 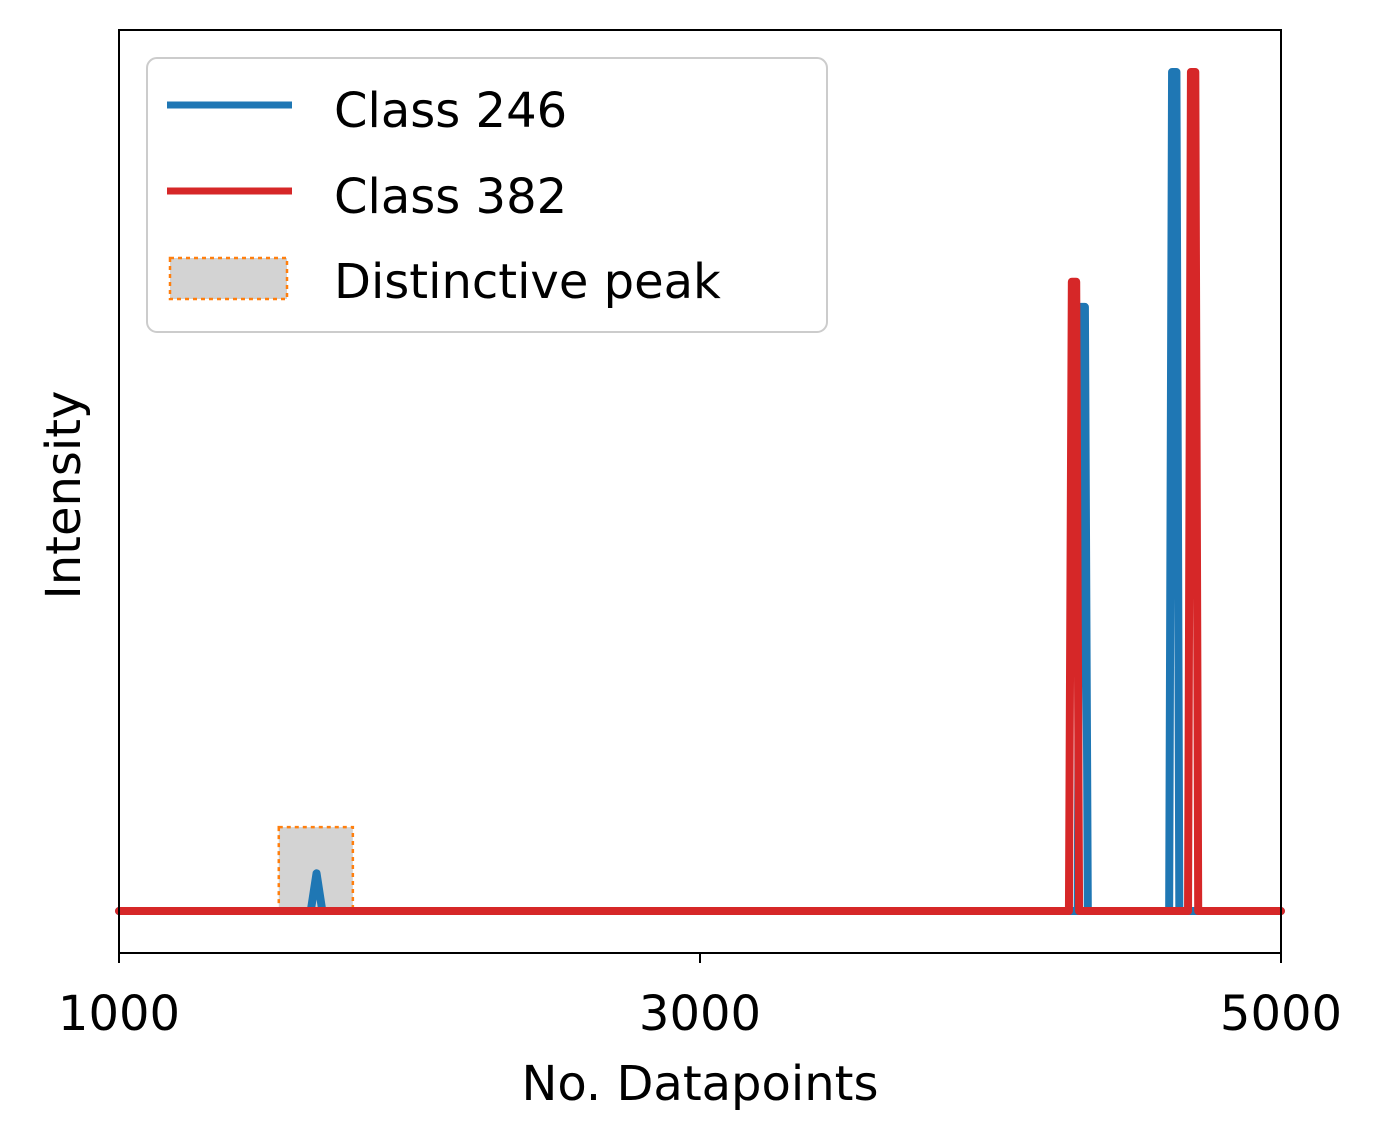 I want to click on legend: Class 246 Class 382 Distinctive peak, so click(x=487, y=195).